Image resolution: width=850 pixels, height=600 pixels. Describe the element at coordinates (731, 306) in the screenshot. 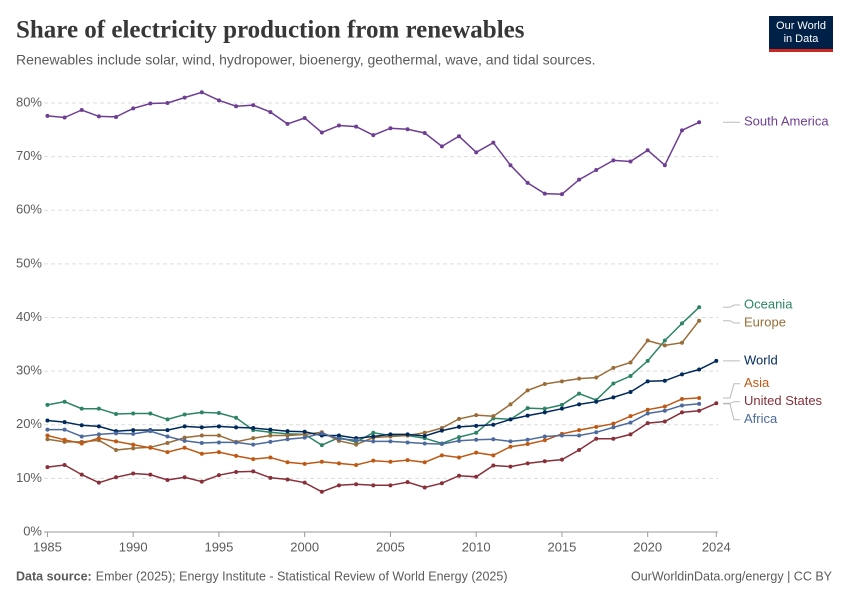

I see `leader-line` at that location.